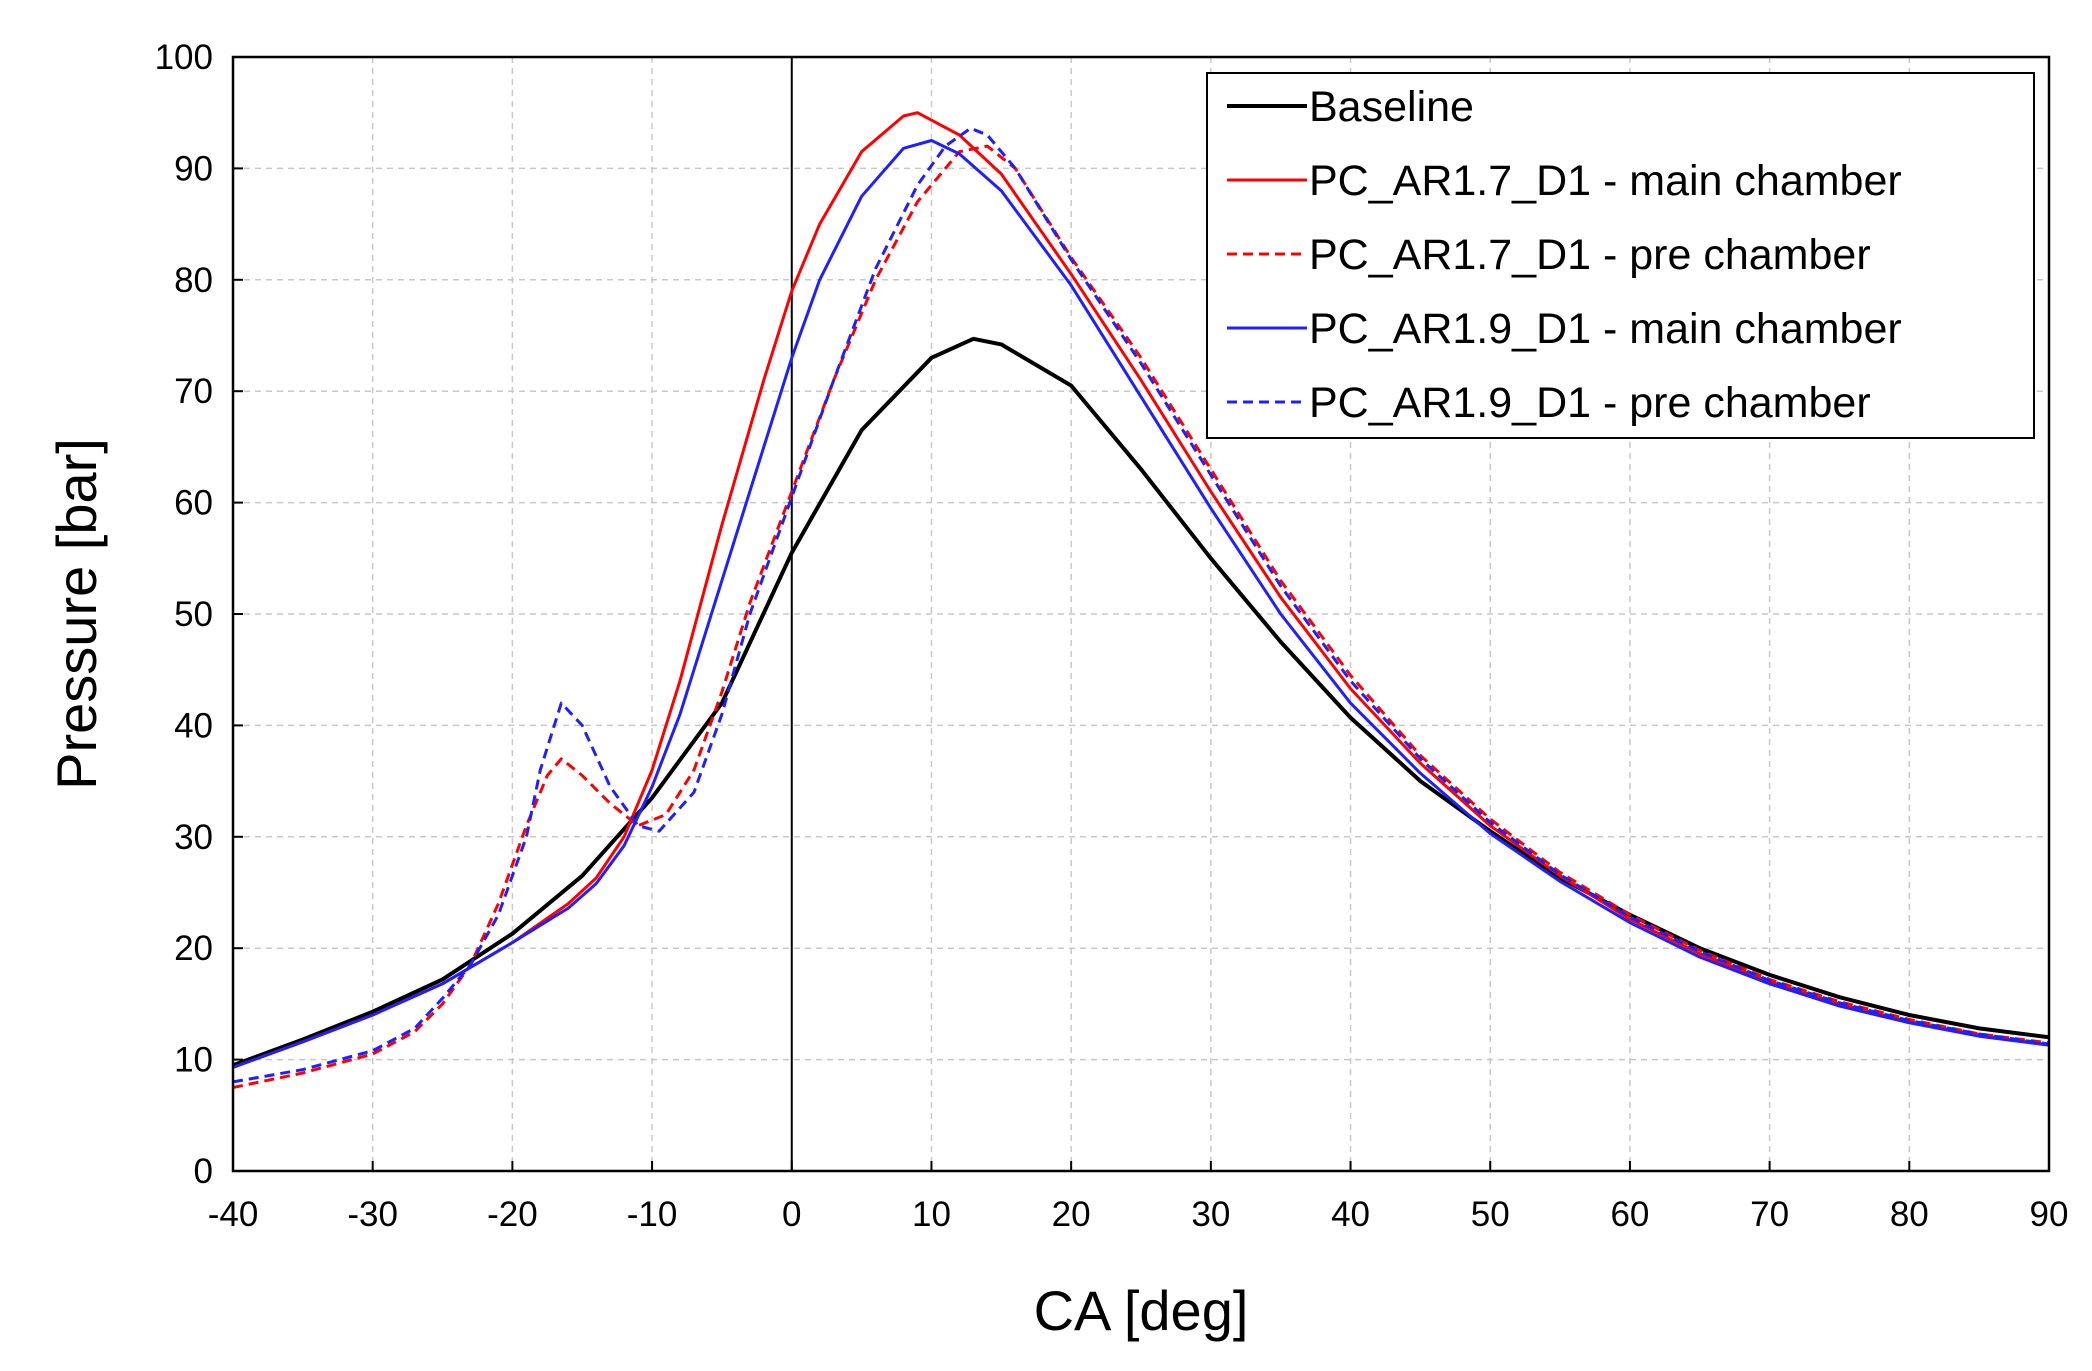 This screenshot has height=1371, width=2092. I want to click on legend-label: Baseline, so click(1391, 107).